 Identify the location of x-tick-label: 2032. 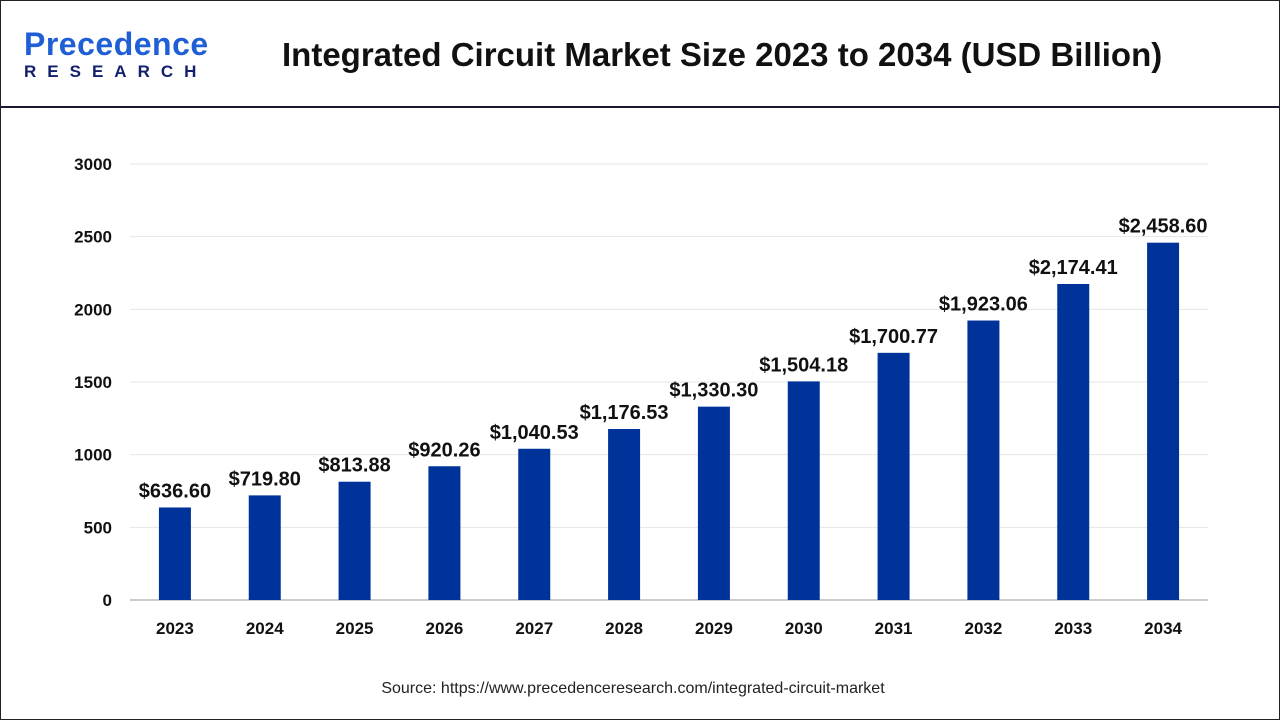
(984, 628).